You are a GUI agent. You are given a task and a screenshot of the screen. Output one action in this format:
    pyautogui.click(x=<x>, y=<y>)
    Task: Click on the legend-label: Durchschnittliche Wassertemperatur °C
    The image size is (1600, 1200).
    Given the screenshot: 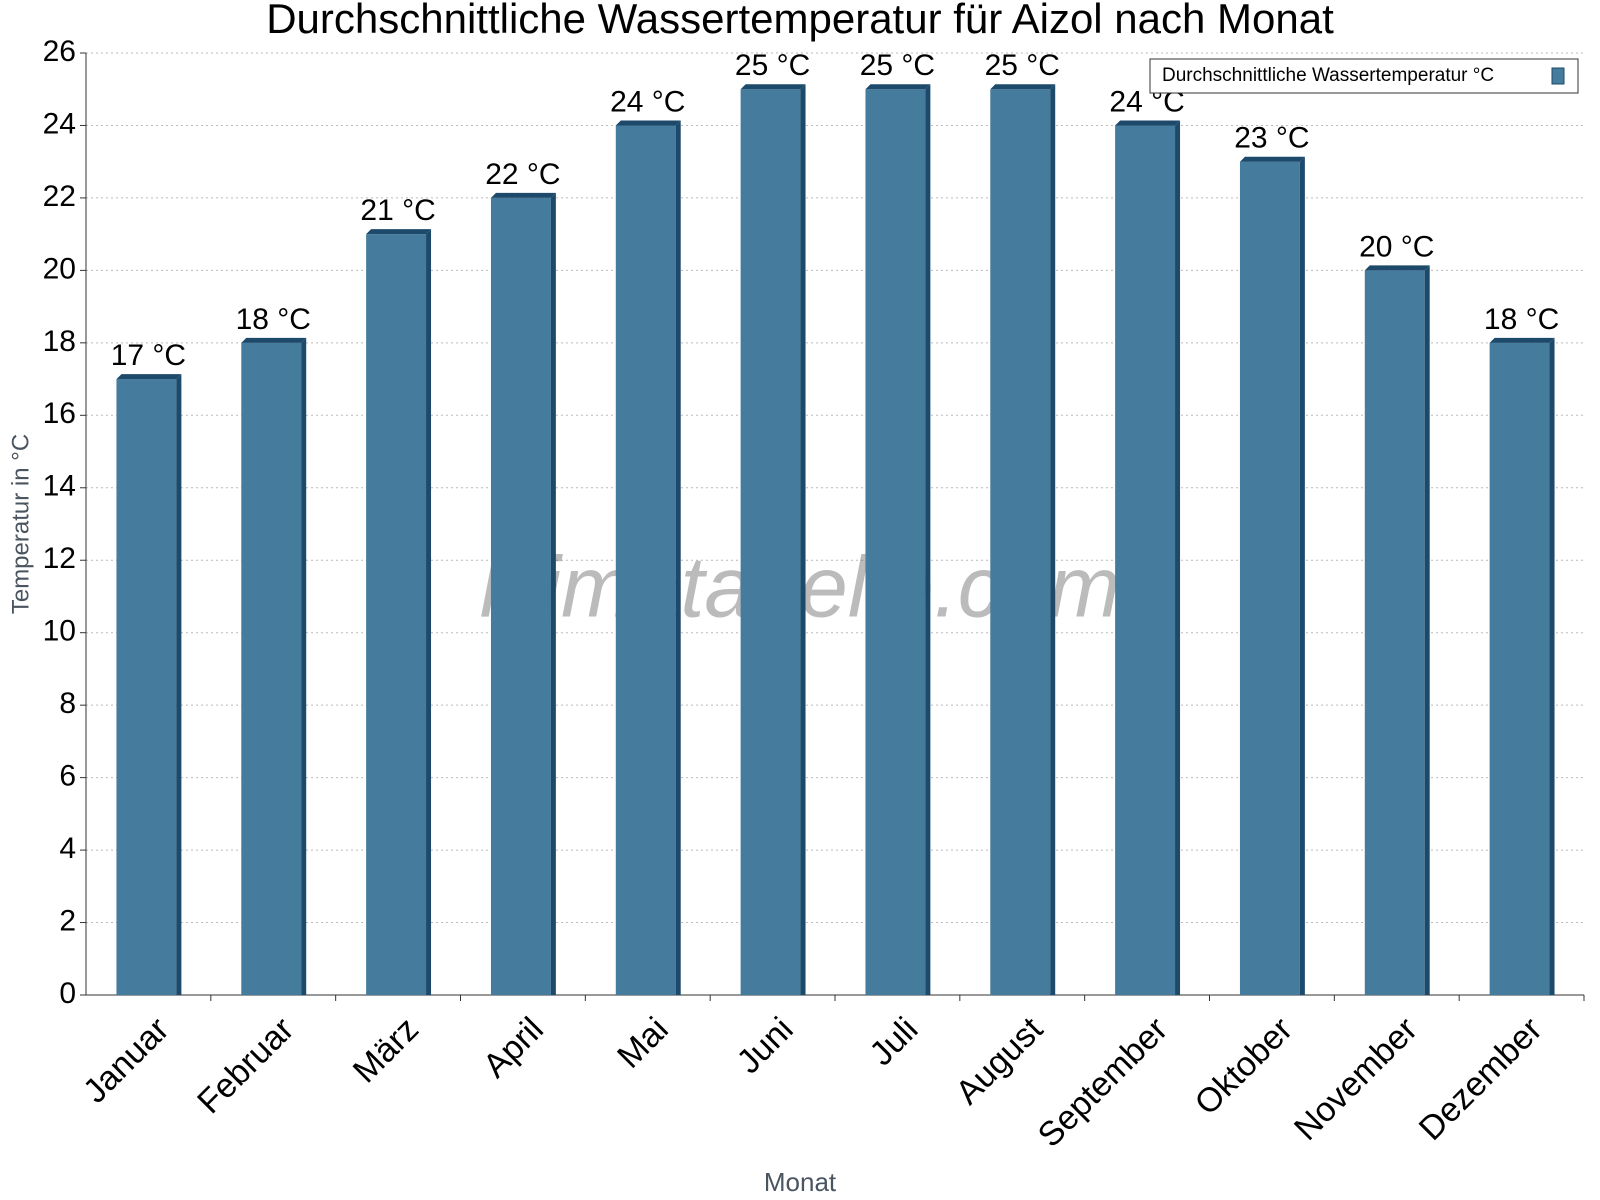 What is the action you would take?
    pyautogui.click(x=1328, y=75)
    